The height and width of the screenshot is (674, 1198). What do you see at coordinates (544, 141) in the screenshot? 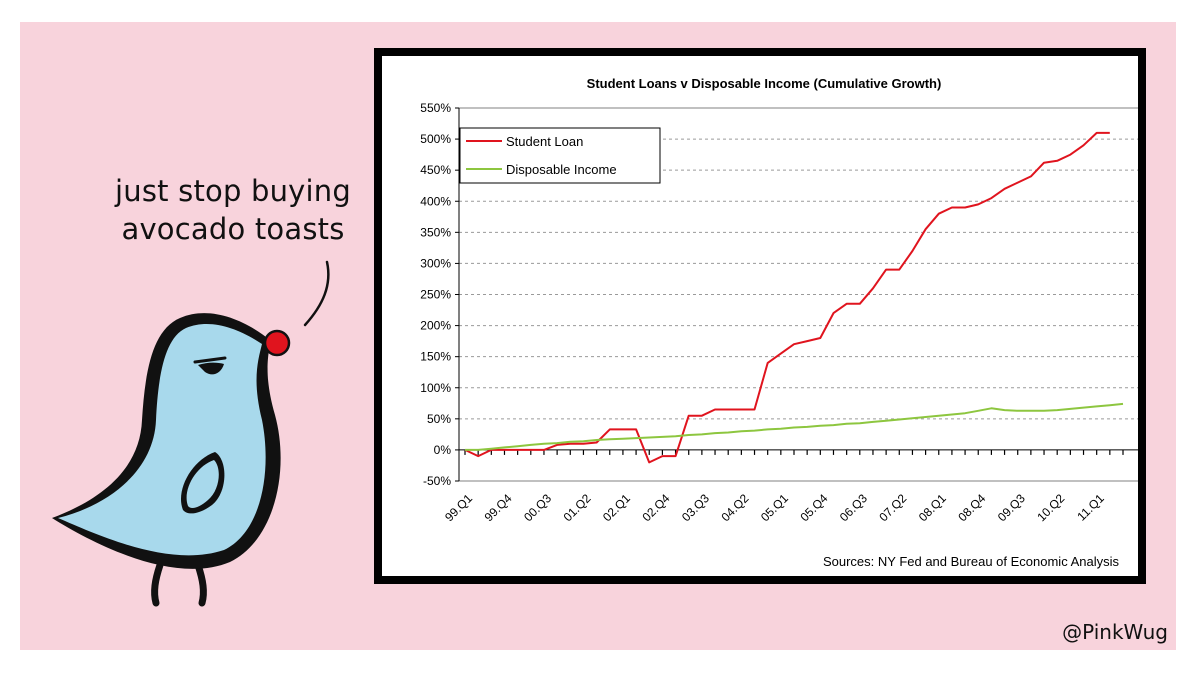
I see `legend-label-student-loan: Student Loan` at bounding box center [544, 141].